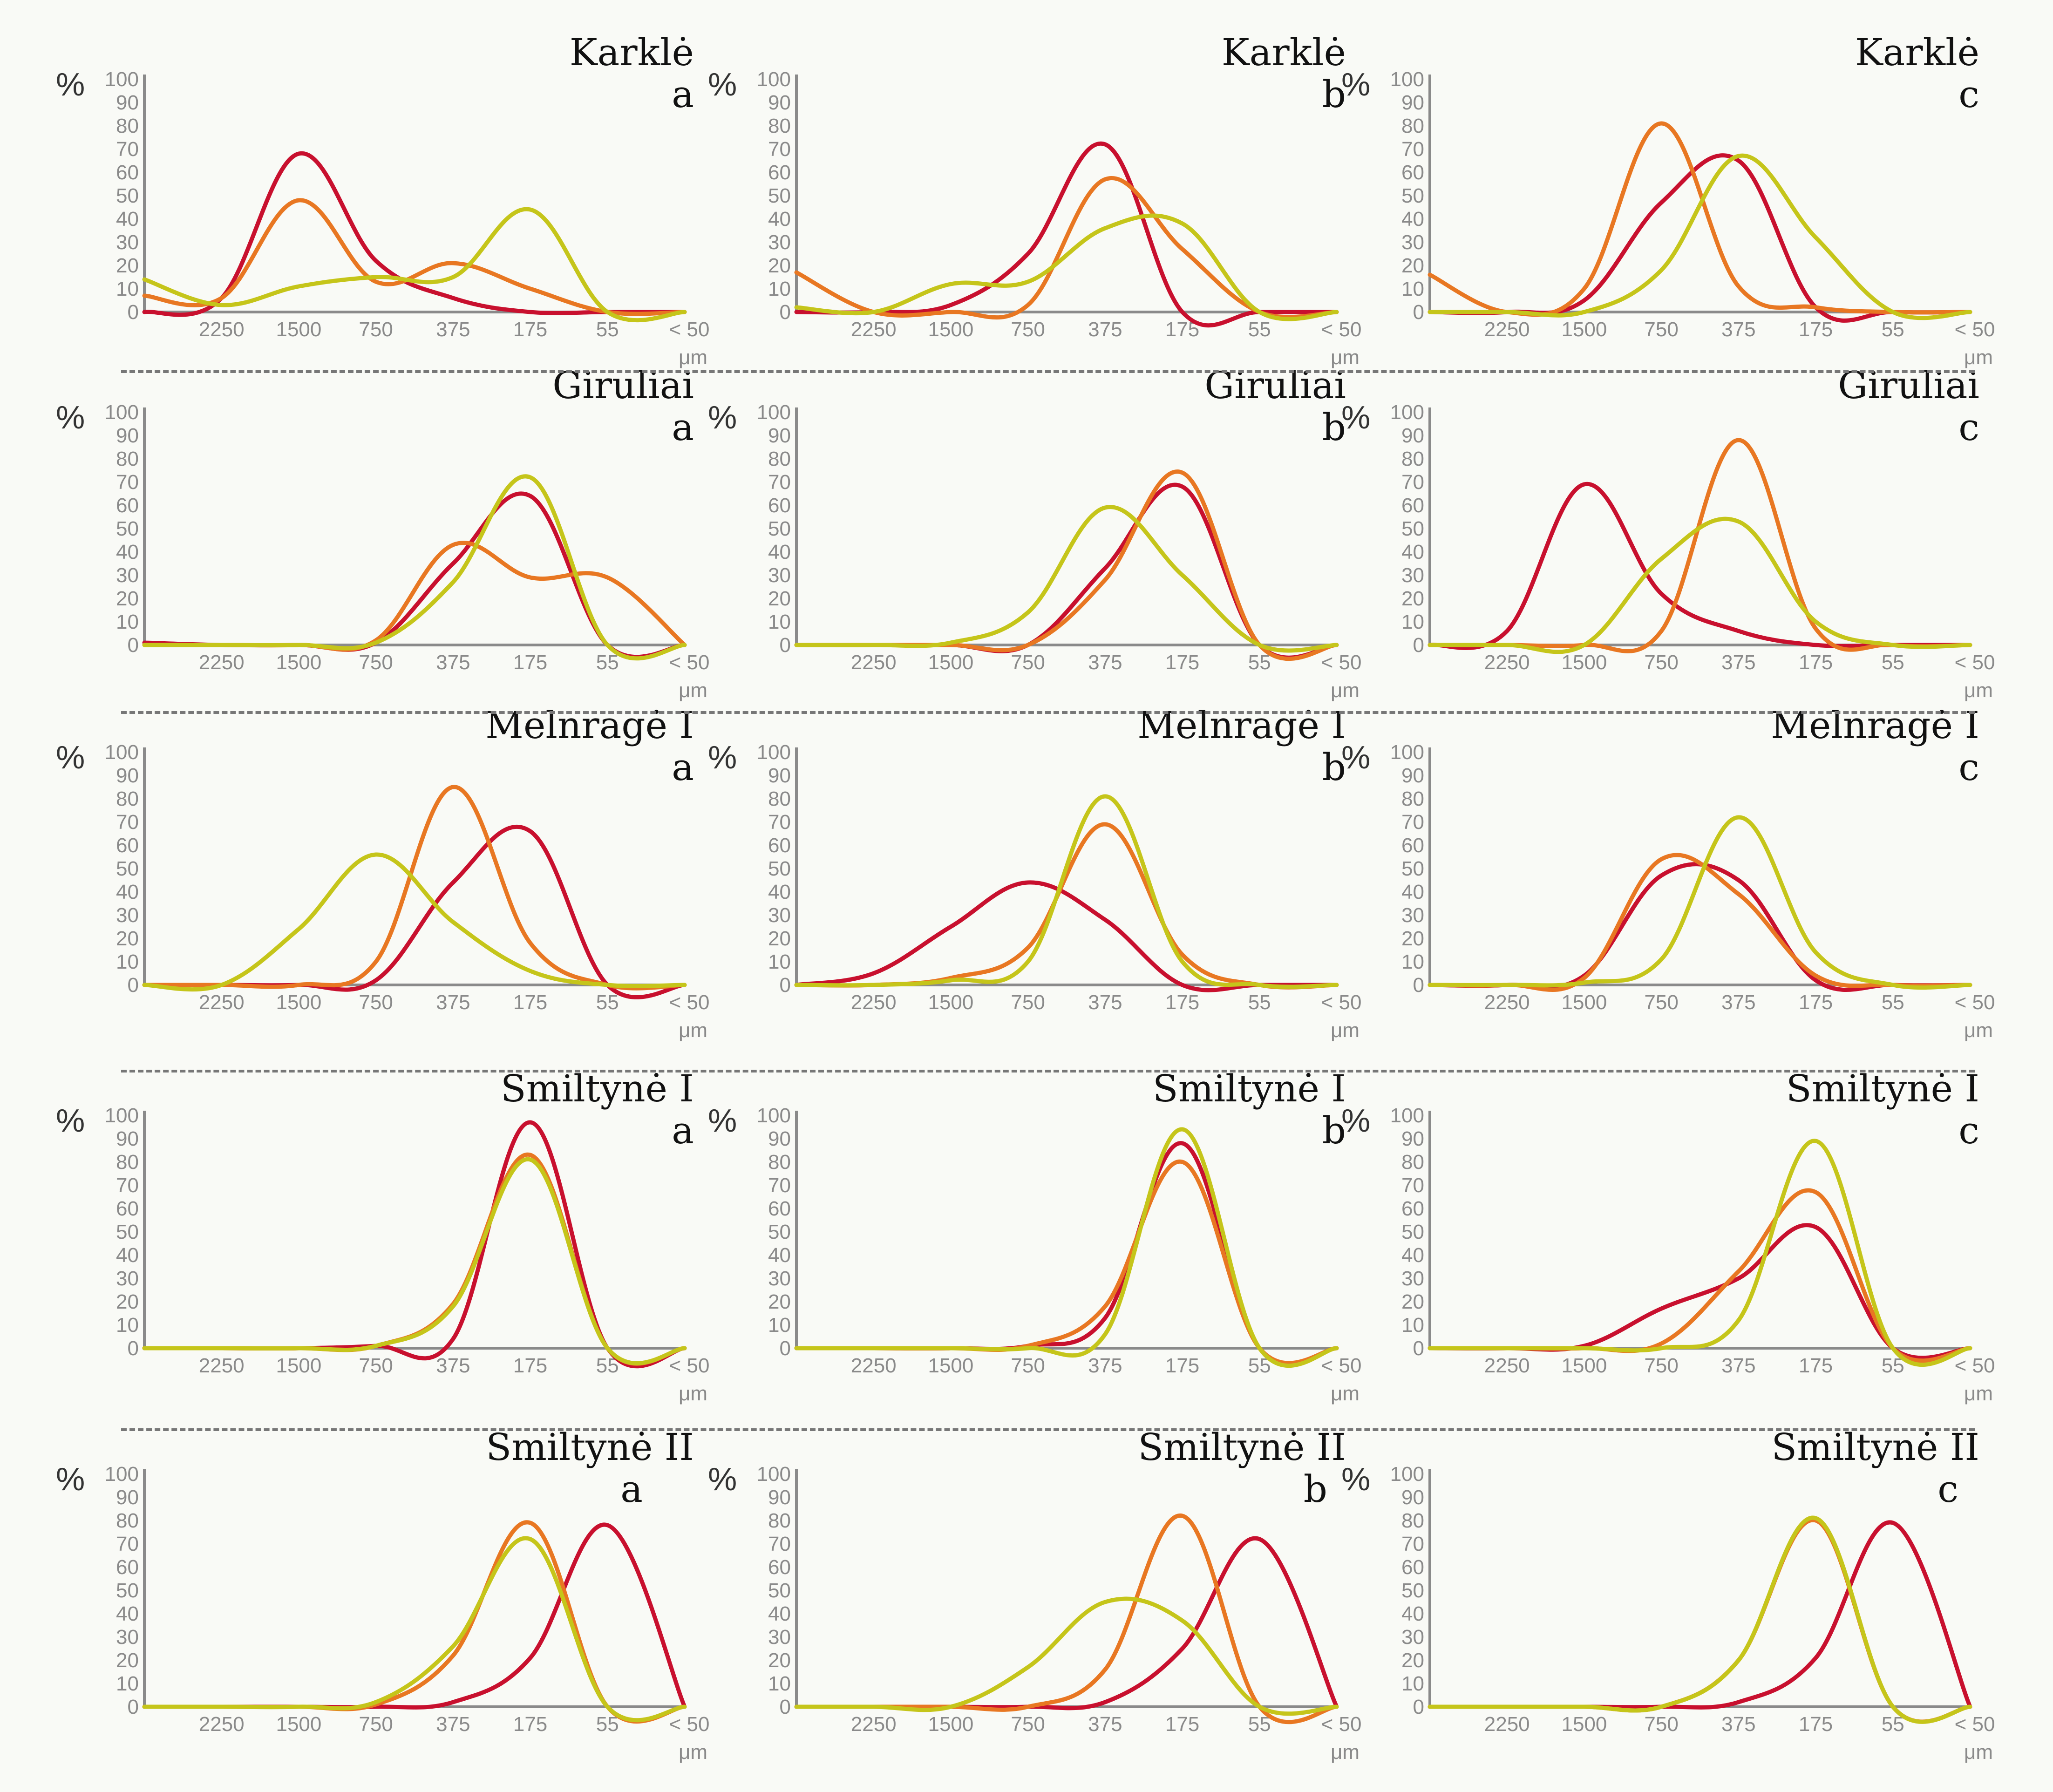 This screenshot has height=1792, width=2053. I want to click on panel-title: Karklė, so click(632, 52).